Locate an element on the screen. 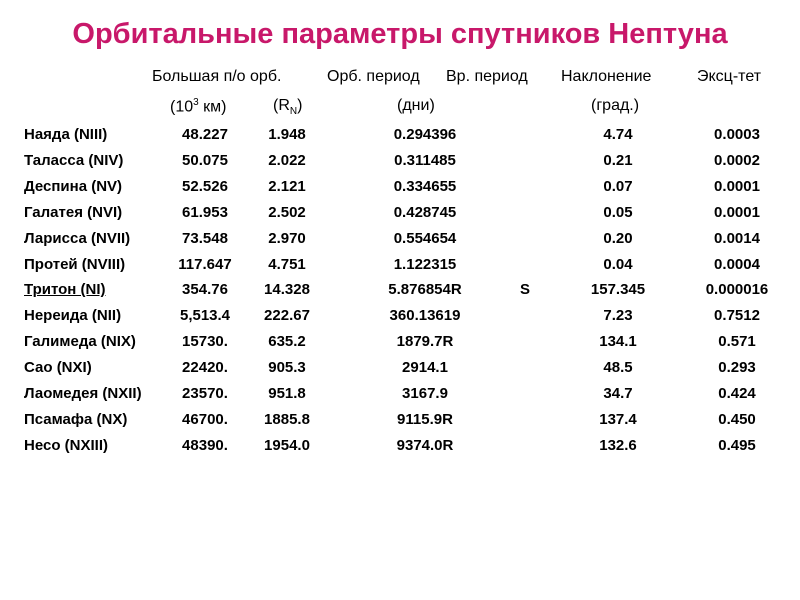  cell: 73.548 is located at coordinates (205, 238).